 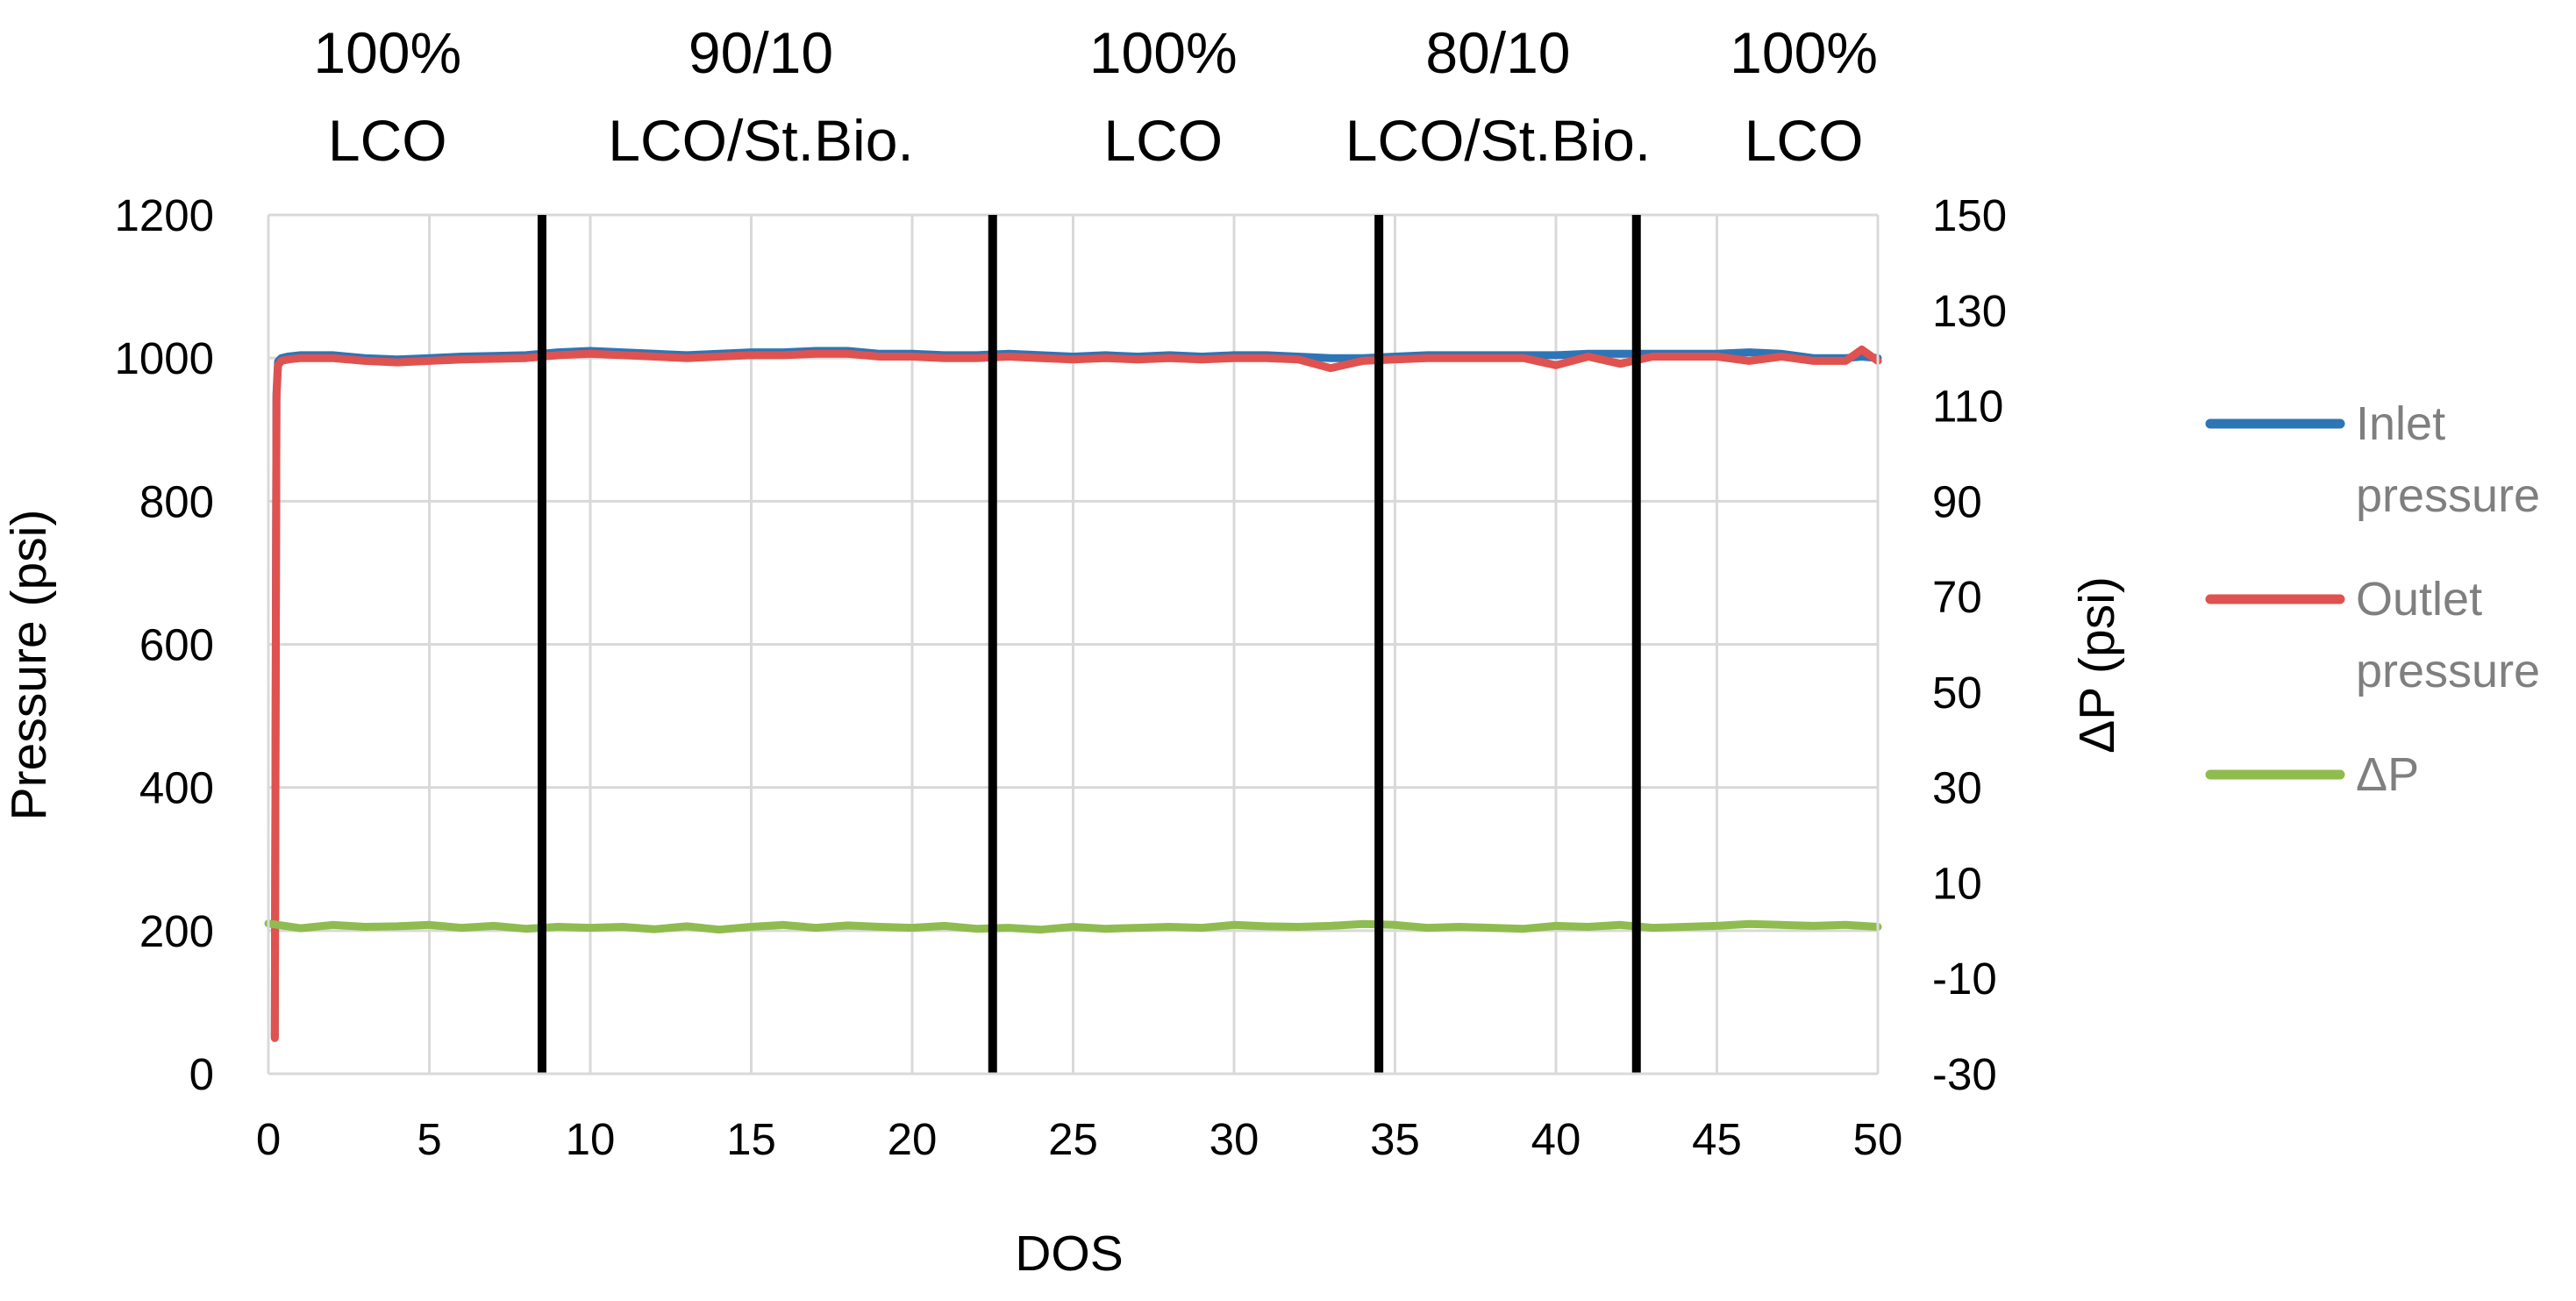 I want to click on y2-tick-label: 90, so click(x=1957, y=501).